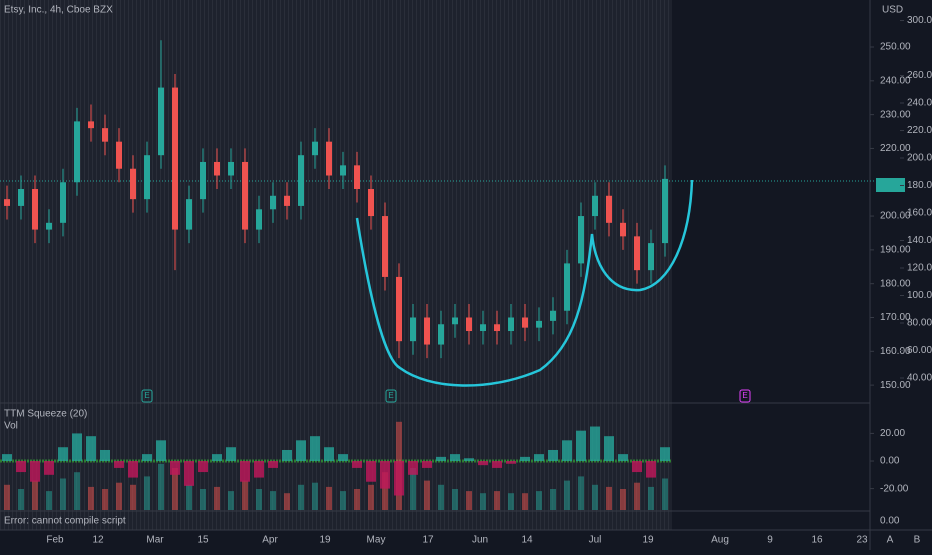 This screenshot has width=932, height=555. What do you see at coordinates (270, 540) in the screenshot?
I see `x-tick-label: Apr` at bounding box center [270, 540].